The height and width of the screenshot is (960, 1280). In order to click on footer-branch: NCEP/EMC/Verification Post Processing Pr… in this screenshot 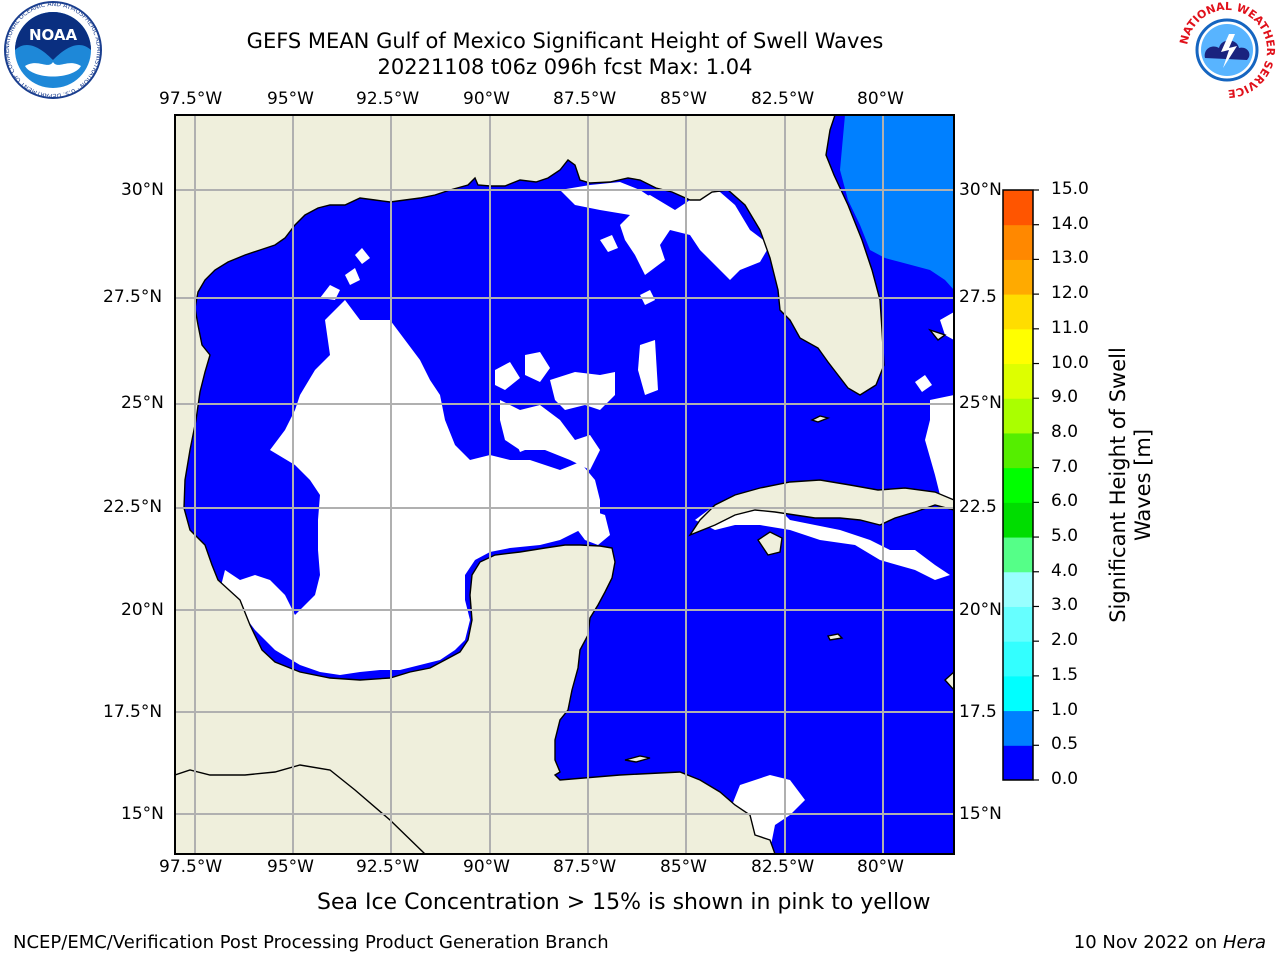, I will do `click(311, 942)`.